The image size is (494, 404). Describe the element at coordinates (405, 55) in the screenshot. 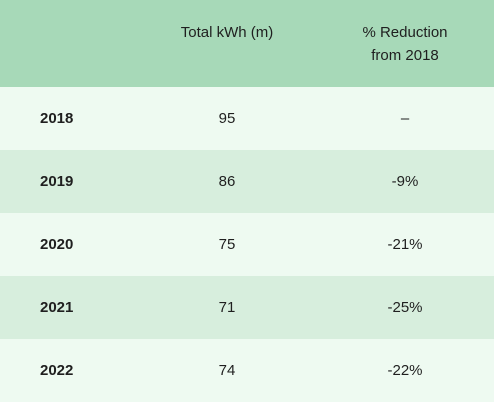

I see `header-reduction-line2: from 2018` at that location.